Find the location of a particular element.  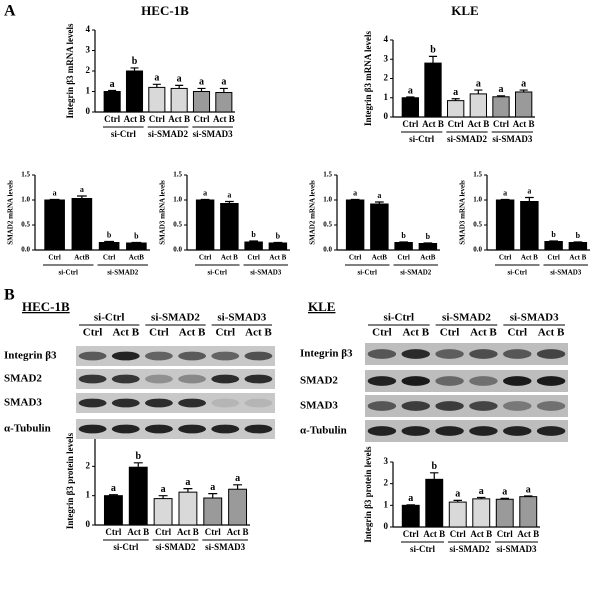

y-tick-label: 0.0 is located at coordinates (25, 250).